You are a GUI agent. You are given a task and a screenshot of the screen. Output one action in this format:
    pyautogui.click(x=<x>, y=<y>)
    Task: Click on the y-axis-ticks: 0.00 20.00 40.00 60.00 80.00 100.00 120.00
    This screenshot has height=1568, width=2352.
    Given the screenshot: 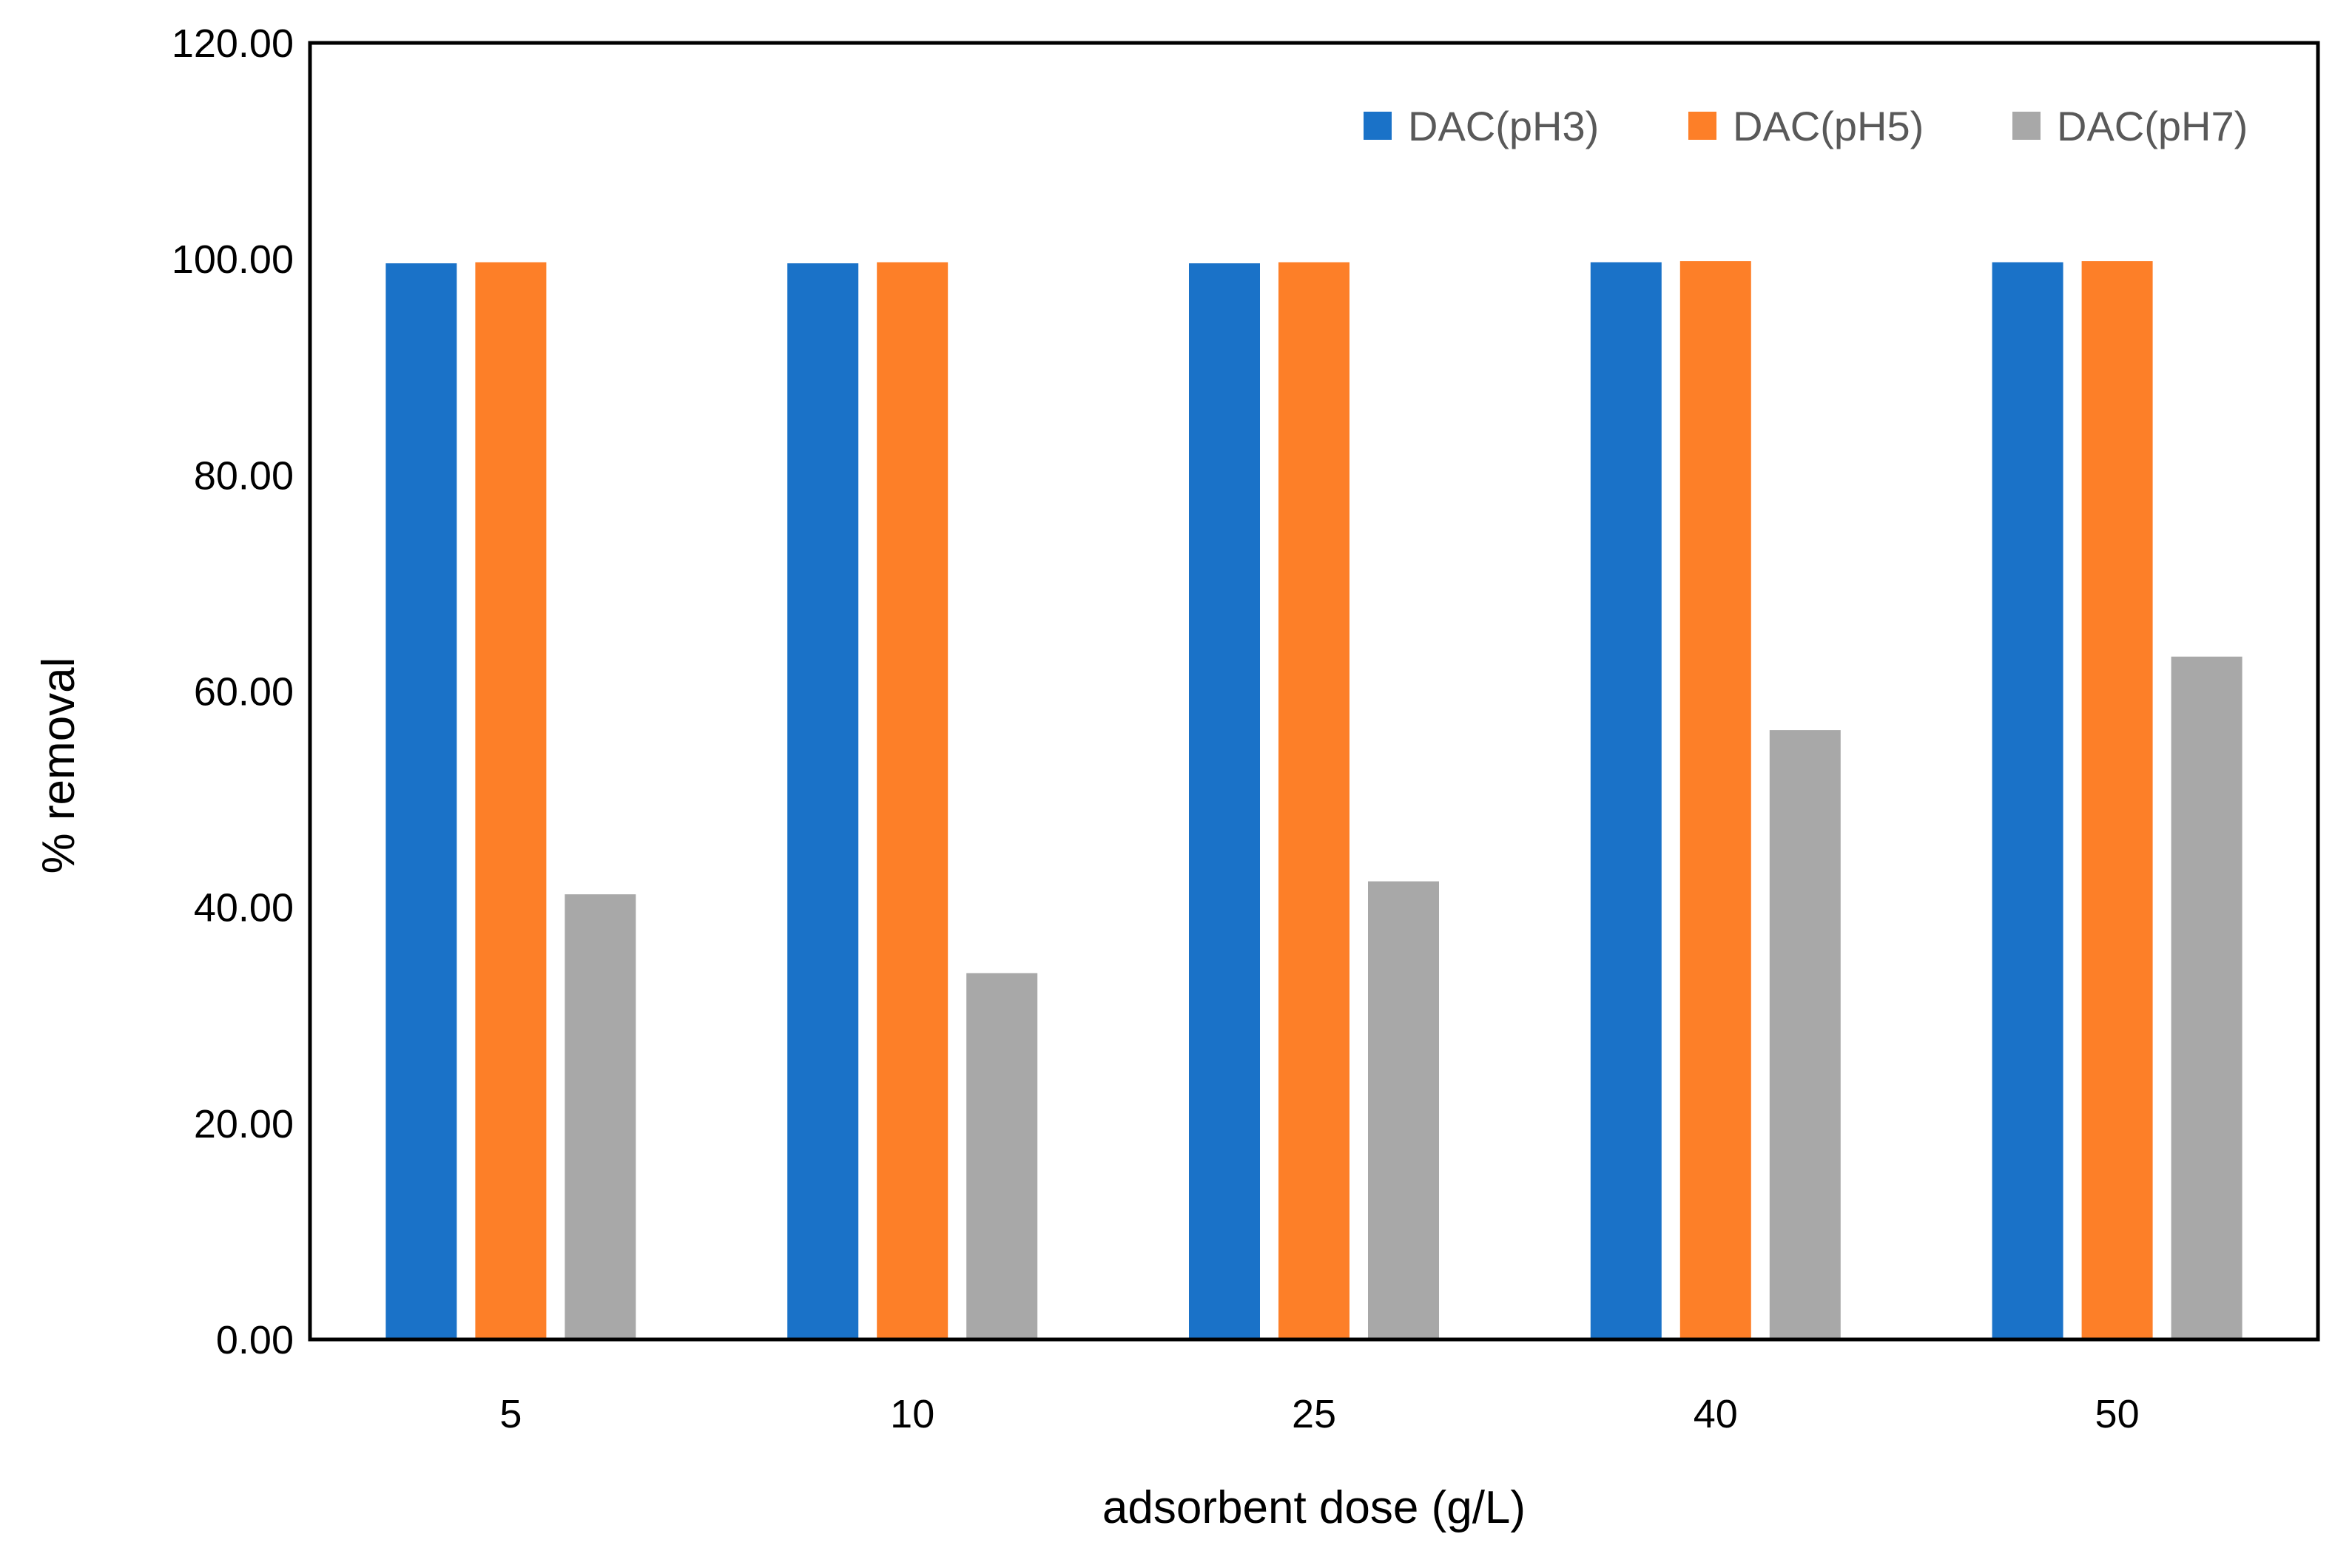 What is the action you would take?
    pyautogui.click(x=233, y=691)
    